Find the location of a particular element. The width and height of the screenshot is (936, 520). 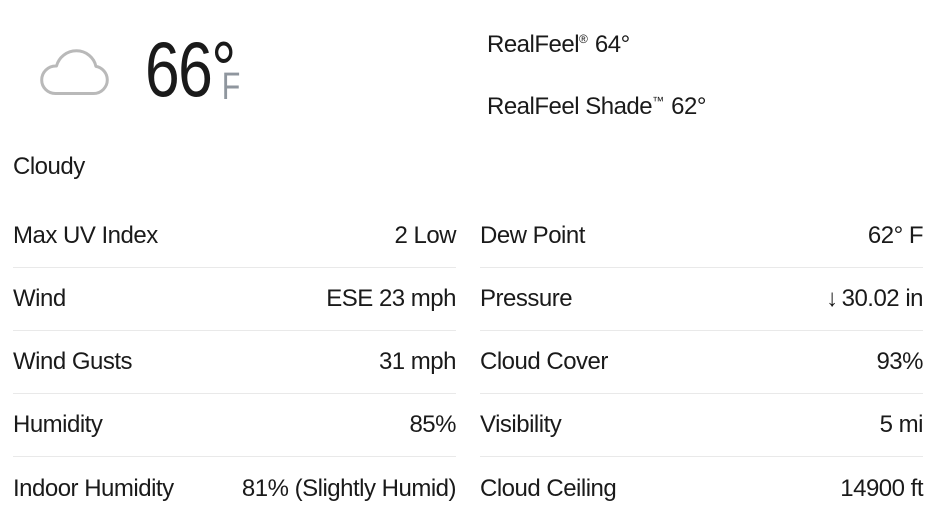

detail-value-wind: ESE 23 mph is located at coordinates (391, 298).